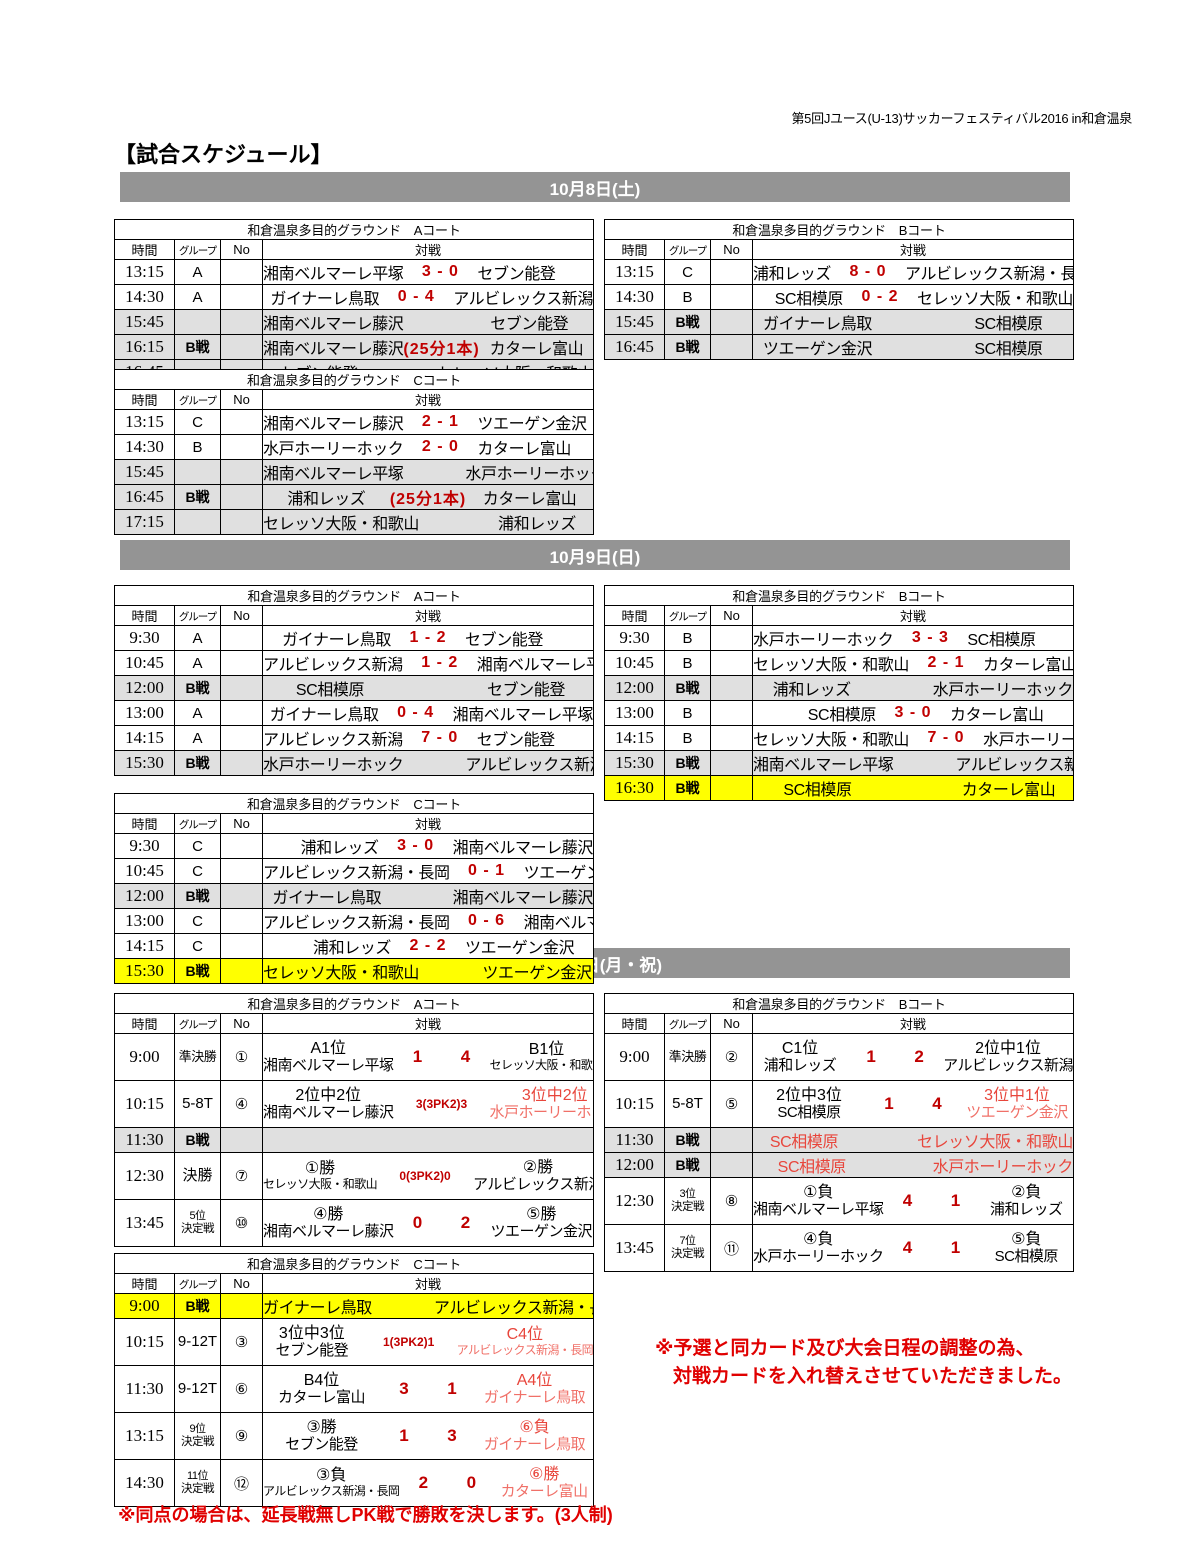 Image resolution: width=1190 pixels, height=1553 pixels. Describe the element at coordinates (440, 737) in the screenshot. I see `score: 7 - 0` at that location.